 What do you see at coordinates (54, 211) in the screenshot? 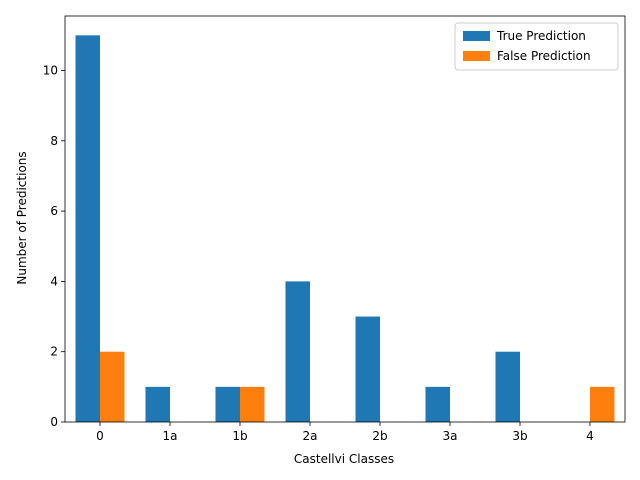
I see `y-tick-label: 6` at bounding box center [54, 211].